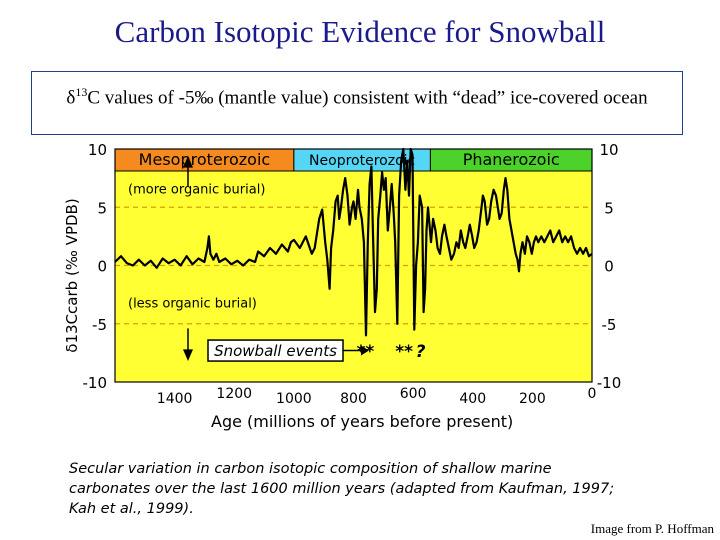 The height and width of the screenshot is (540, 720). What do you see at coordinates (362, 161) in the screenshot?
I see `era-label-neoproterozoic: Neoproterozoic` at bounding box center [362, 161].